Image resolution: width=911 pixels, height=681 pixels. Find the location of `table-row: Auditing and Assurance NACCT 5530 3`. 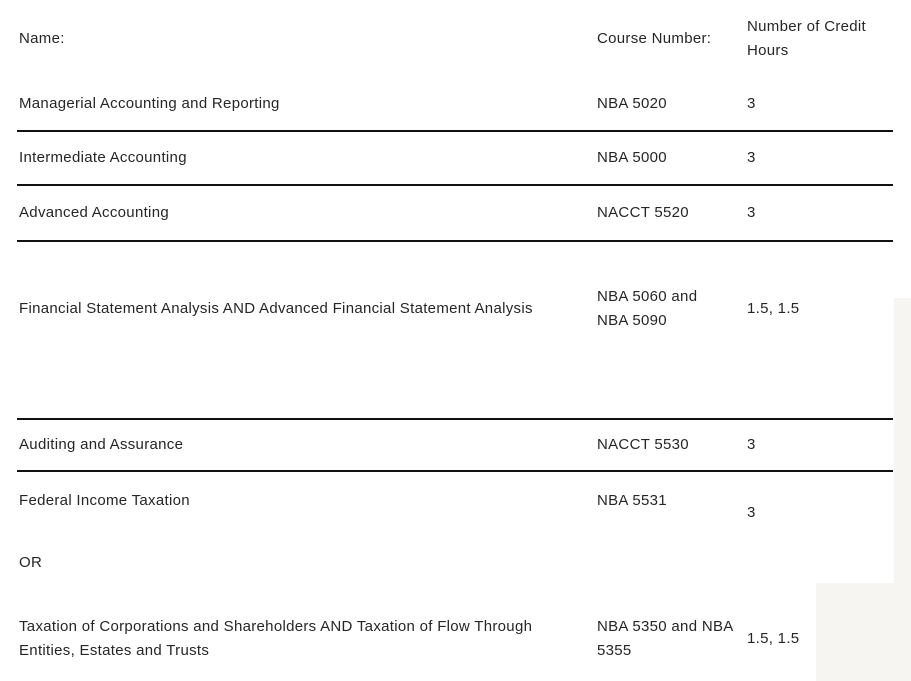

table-row: Auditing and Assurance NACCT 5530 3 is located at coordinates (455, 445).